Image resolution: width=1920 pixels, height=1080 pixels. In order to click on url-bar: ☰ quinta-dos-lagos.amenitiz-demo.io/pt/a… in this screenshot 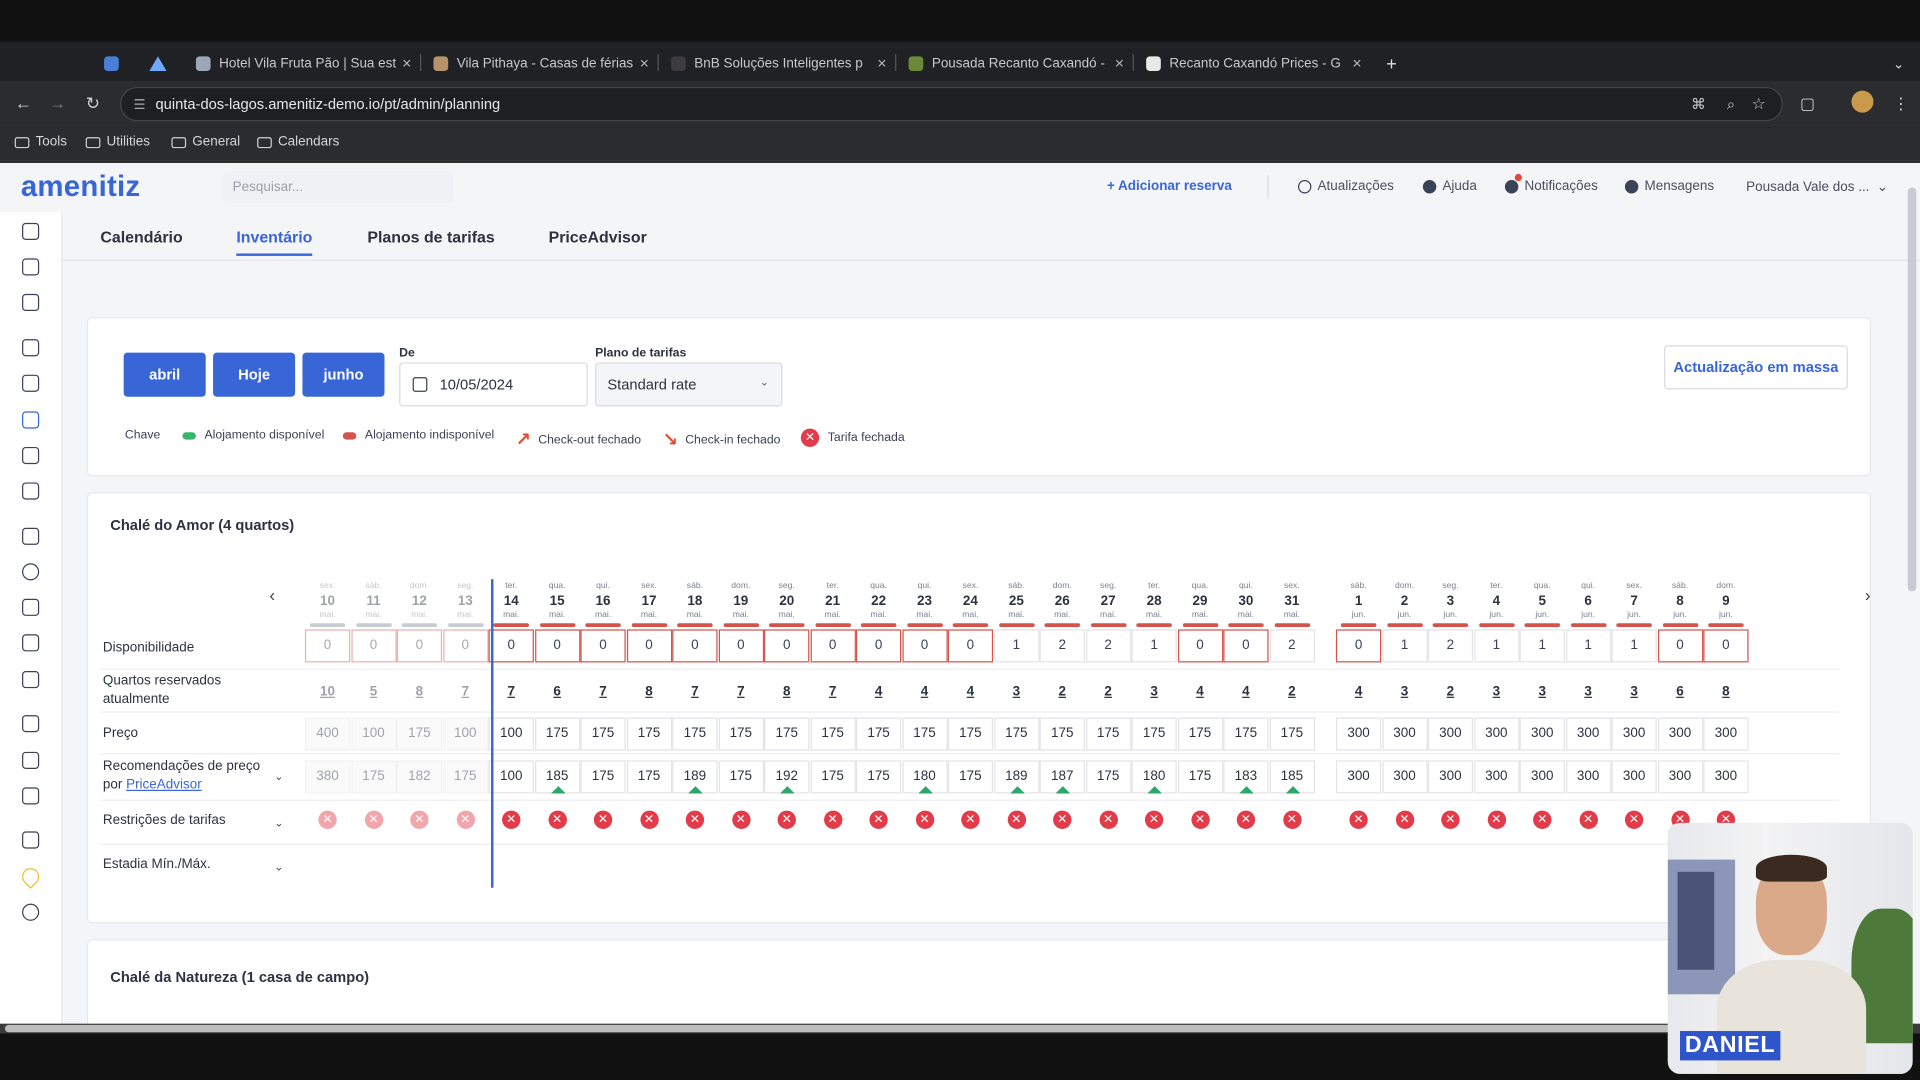, I will do `click(951, 104)`.